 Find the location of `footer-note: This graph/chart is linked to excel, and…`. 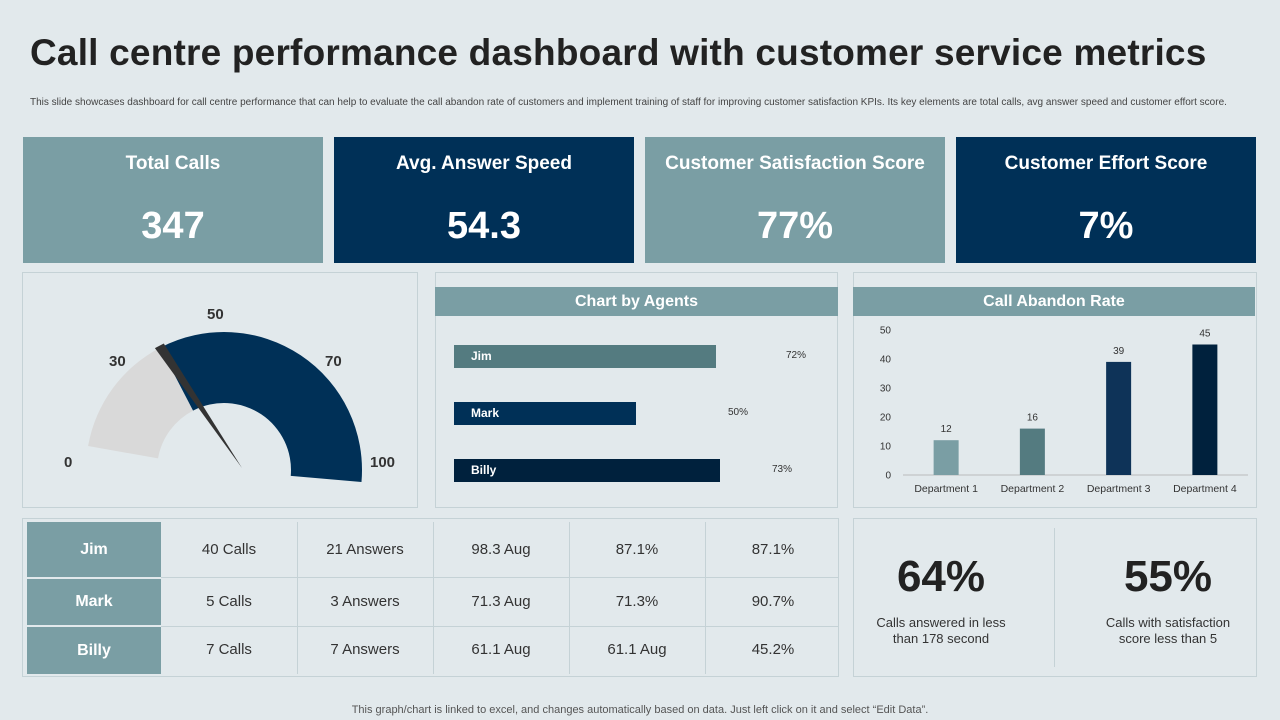

footer-note: This graph/chart is linked to excel, and… is located at coordinates (640, 710).